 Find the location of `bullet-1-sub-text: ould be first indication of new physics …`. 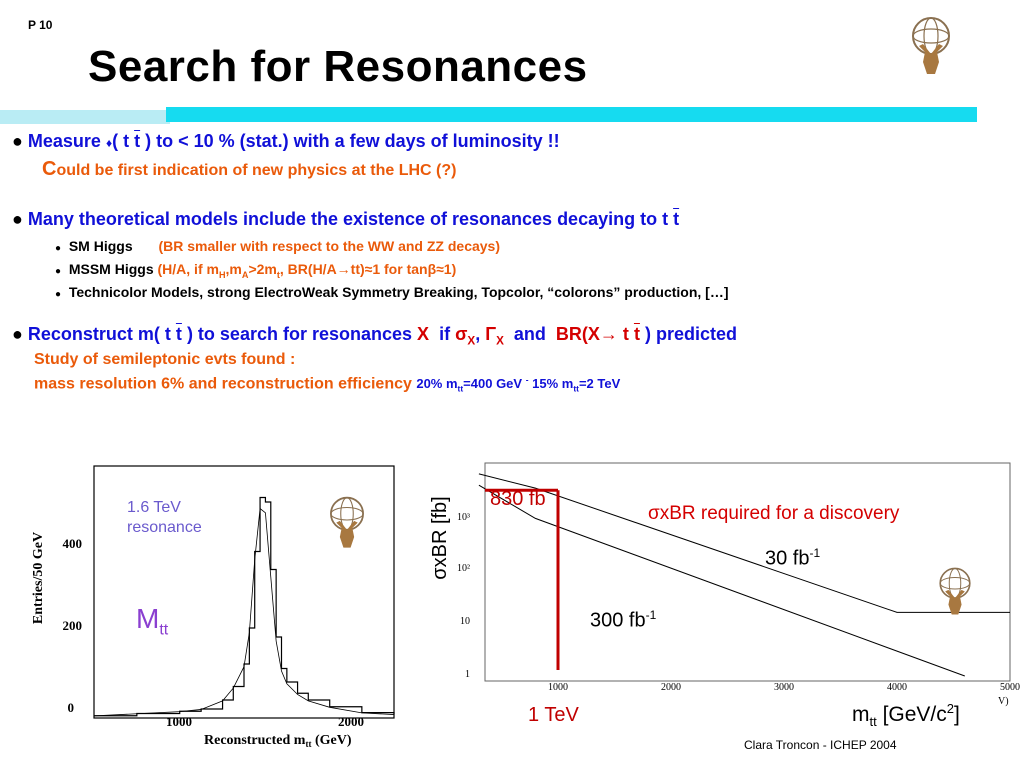

bullet-1-sub-text: ould be first indication of new physics … is located at coordinates (256, 170).